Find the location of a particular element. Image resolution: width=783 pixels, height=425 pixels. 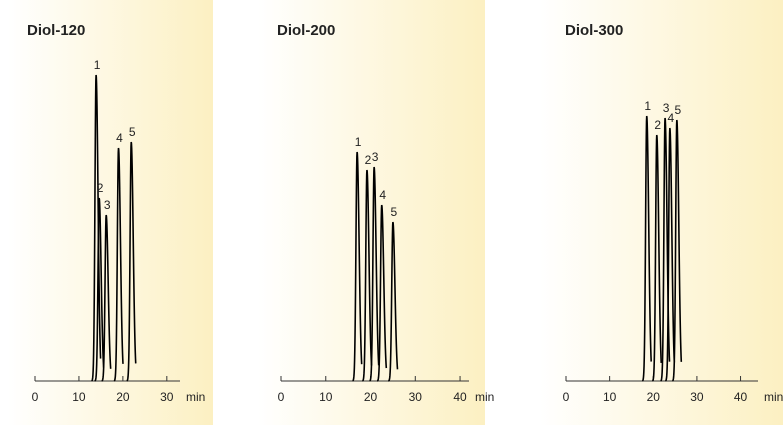

panel-title: Diol-120 is located at coordinates (56, 30).